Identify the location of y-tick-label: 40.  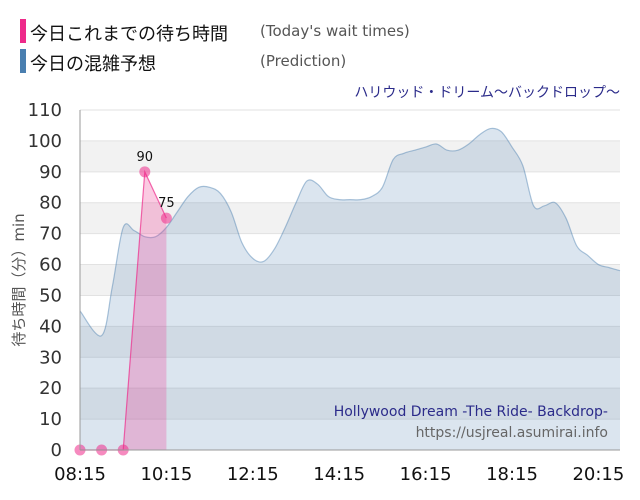
(50, 326).